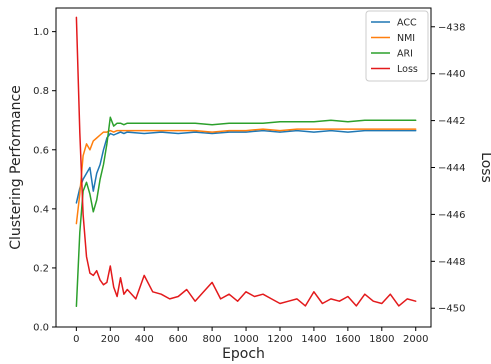  I want to click on y-left-tick-label: 1.0, so click(41, 32).